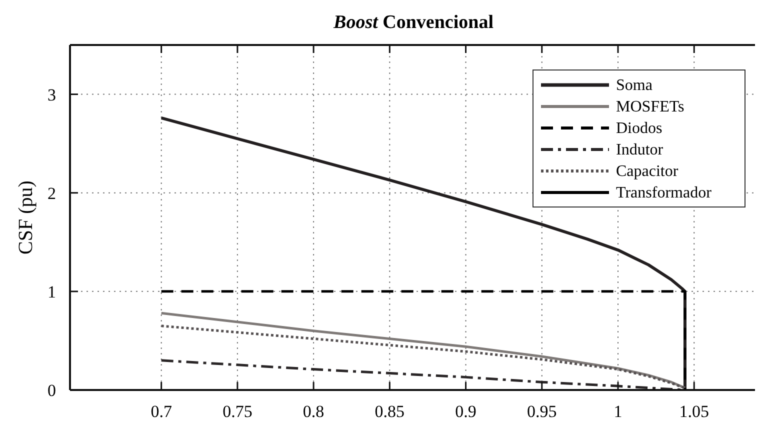  I want to click on x-tick-label: 0.8, so click(313, 411).